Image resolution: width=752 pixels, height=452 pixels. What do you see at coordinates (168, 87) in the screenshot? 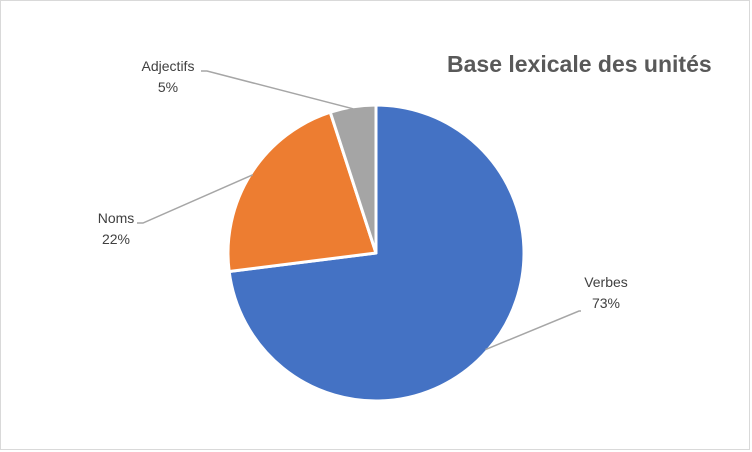
I see `data-label-value-adjectifs: 5%` at bounding box center [168, 87].